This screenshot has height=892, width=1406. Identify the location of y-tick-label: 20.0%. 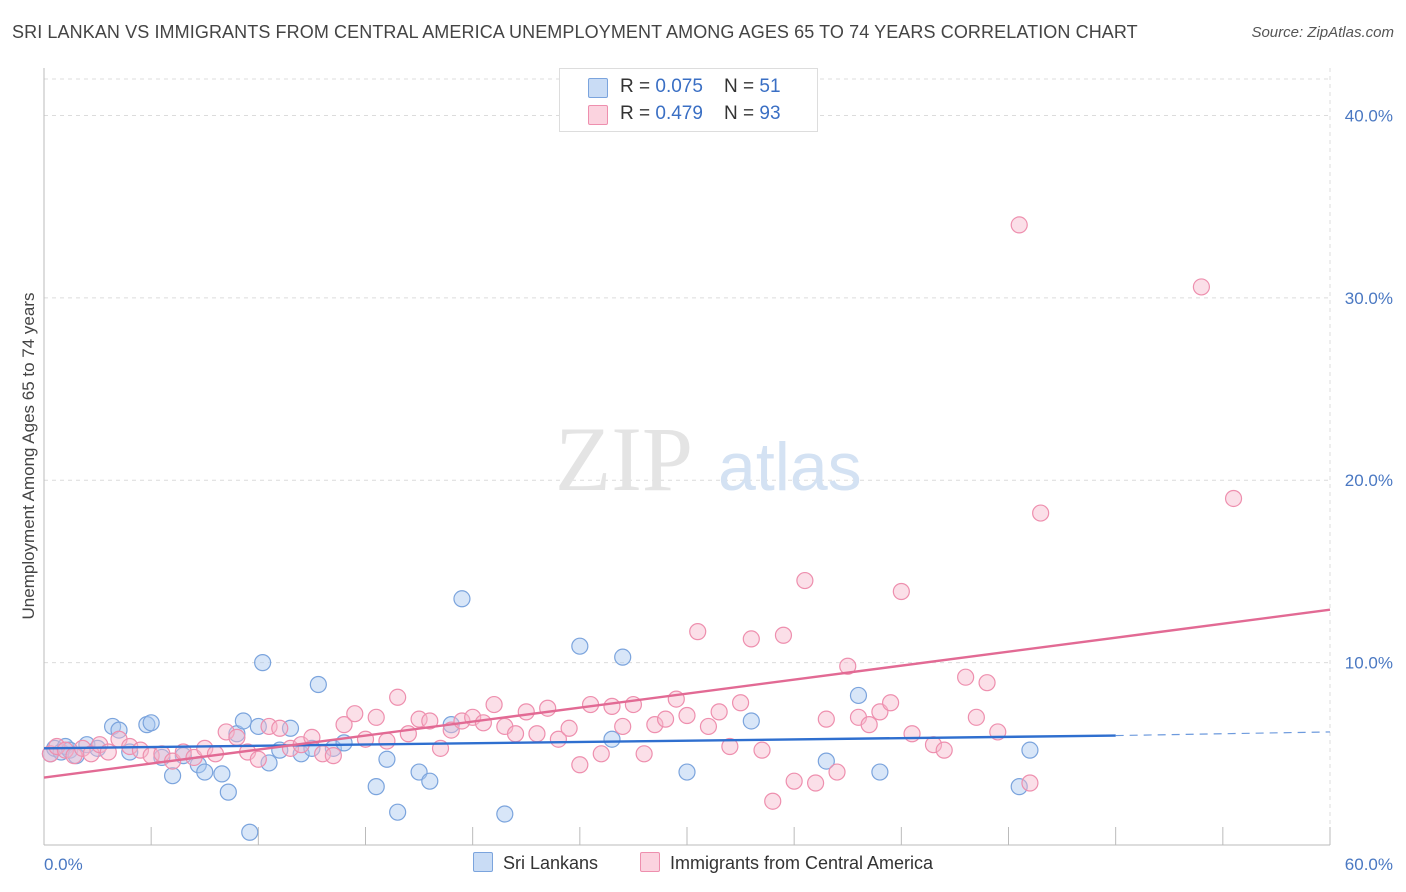
(1369, 480).